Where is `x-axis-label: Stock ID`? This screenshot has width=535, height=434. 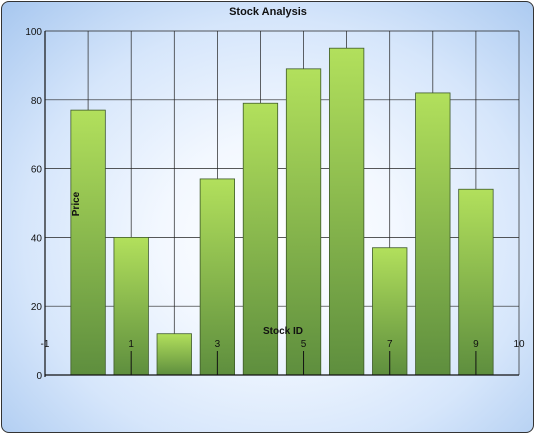
x-axis-label: Stock ID is located at coordinates (283, 331).